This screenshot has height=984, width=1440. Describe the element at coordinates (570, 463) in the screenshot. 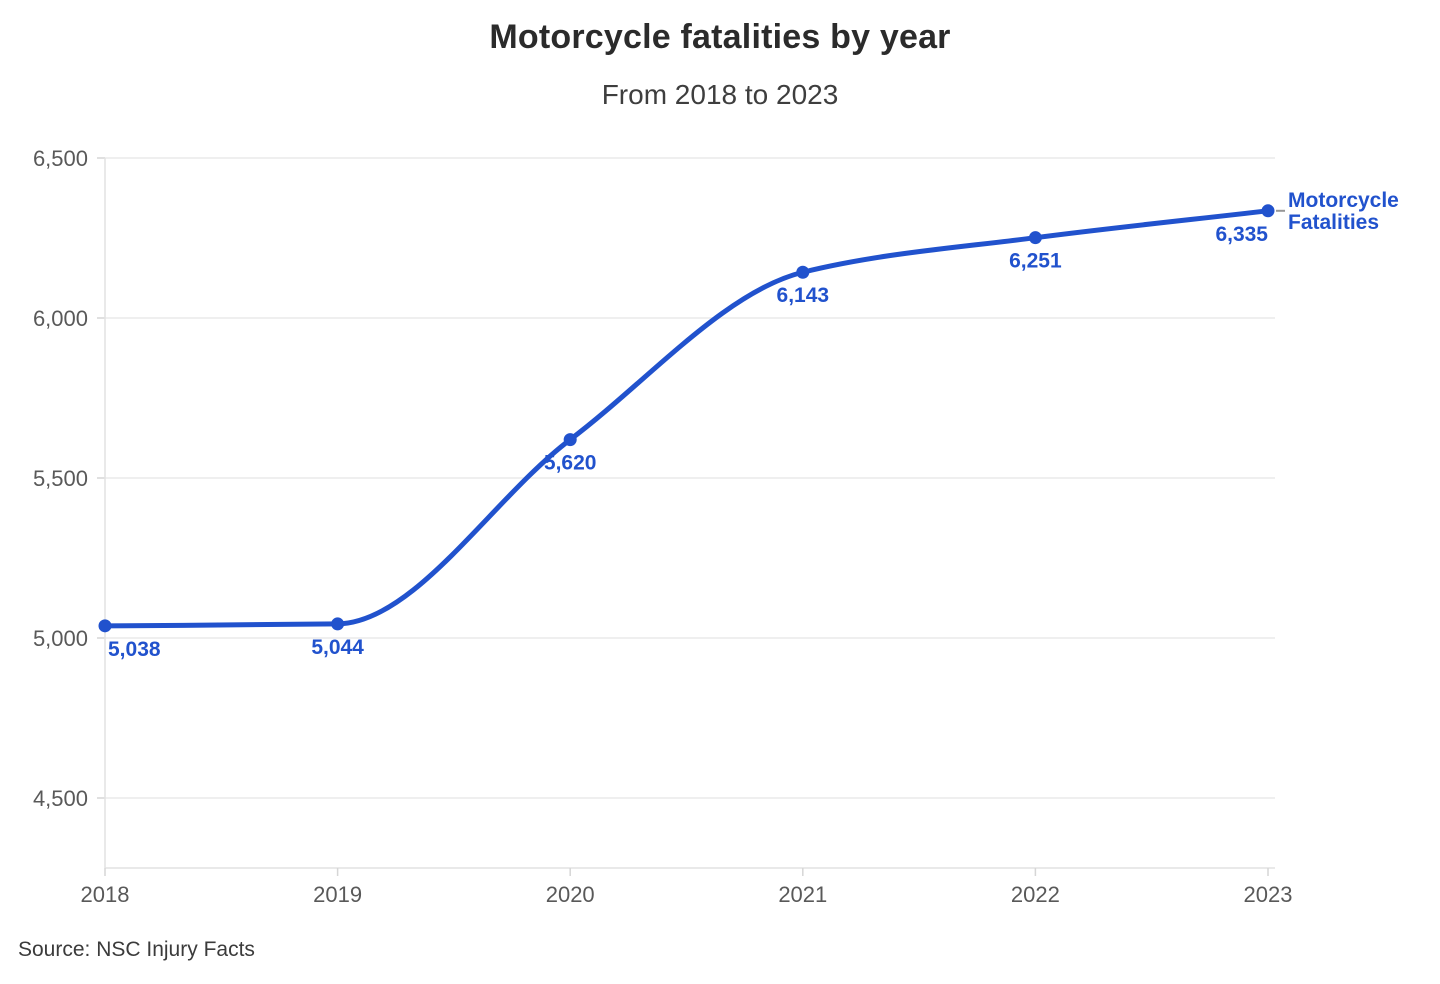

I see `data-point-label: 5,620` at that location.